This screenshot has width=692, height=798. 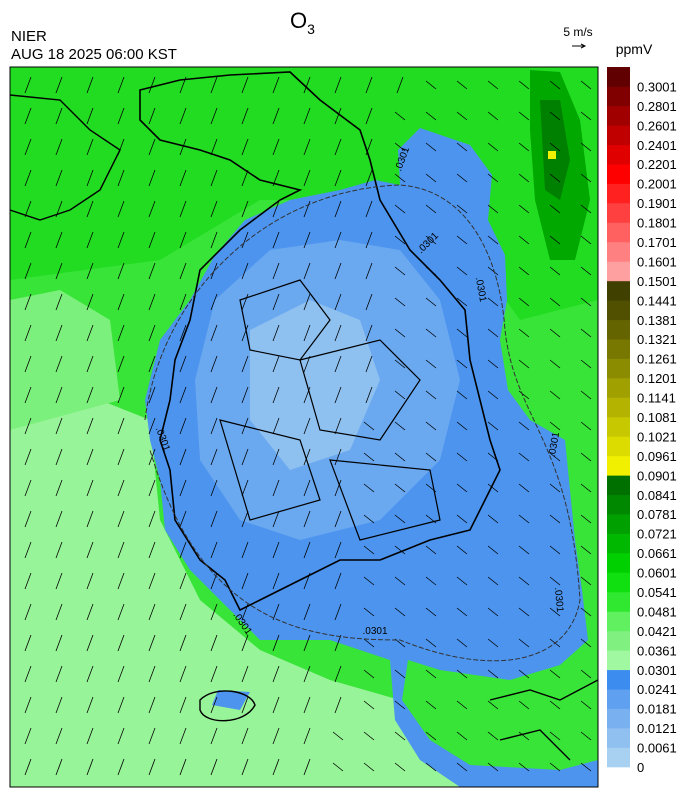 What do you see at coordinates (657, 203) in the screenshot?
I see `colorbar-tick-label: 0.1901` at bounding box center [657, 203].